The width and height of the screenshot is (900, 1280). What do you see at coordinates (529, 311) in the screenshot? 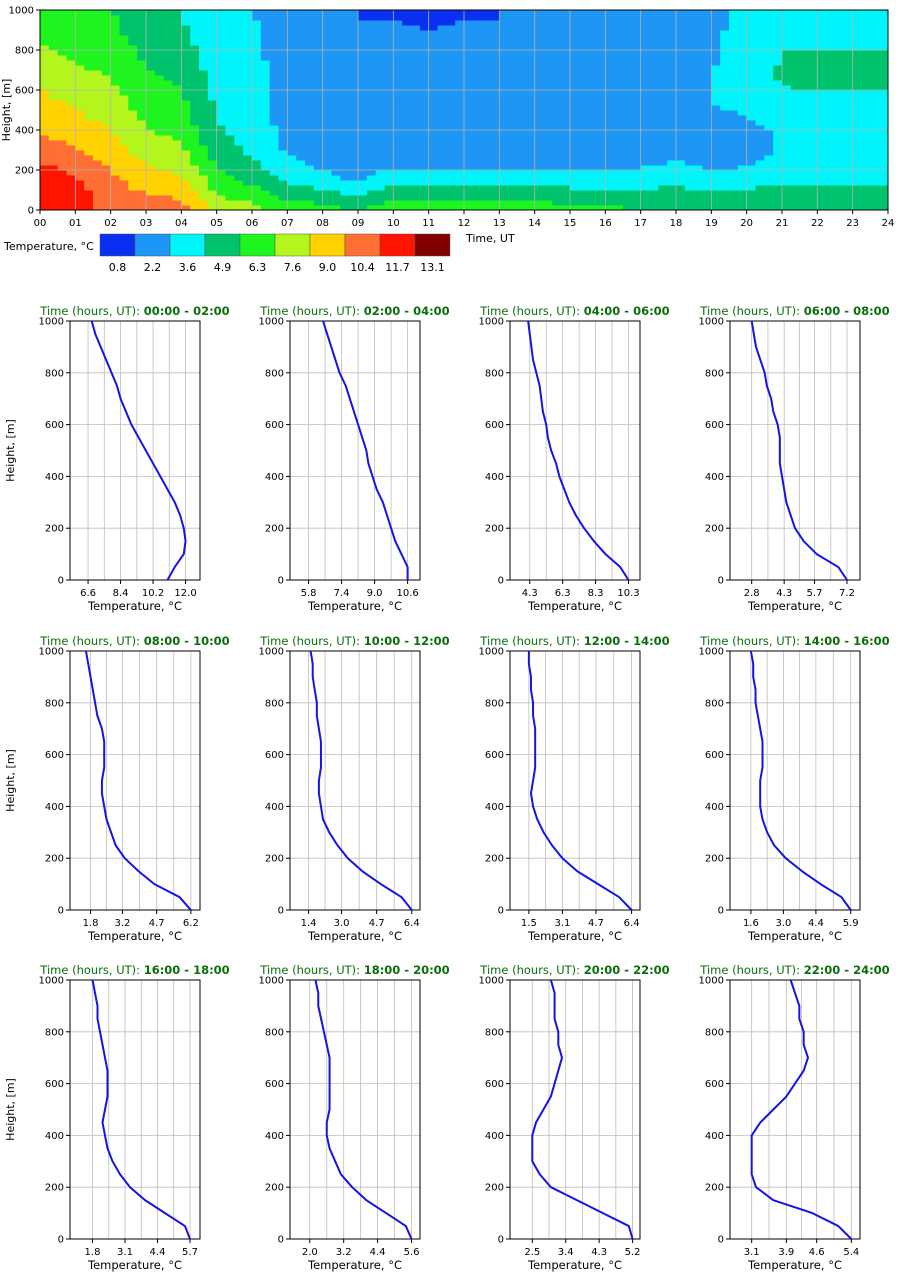
I see `profile-title-prefix: Time (hours, UT):` at bounding box center [529, 311].